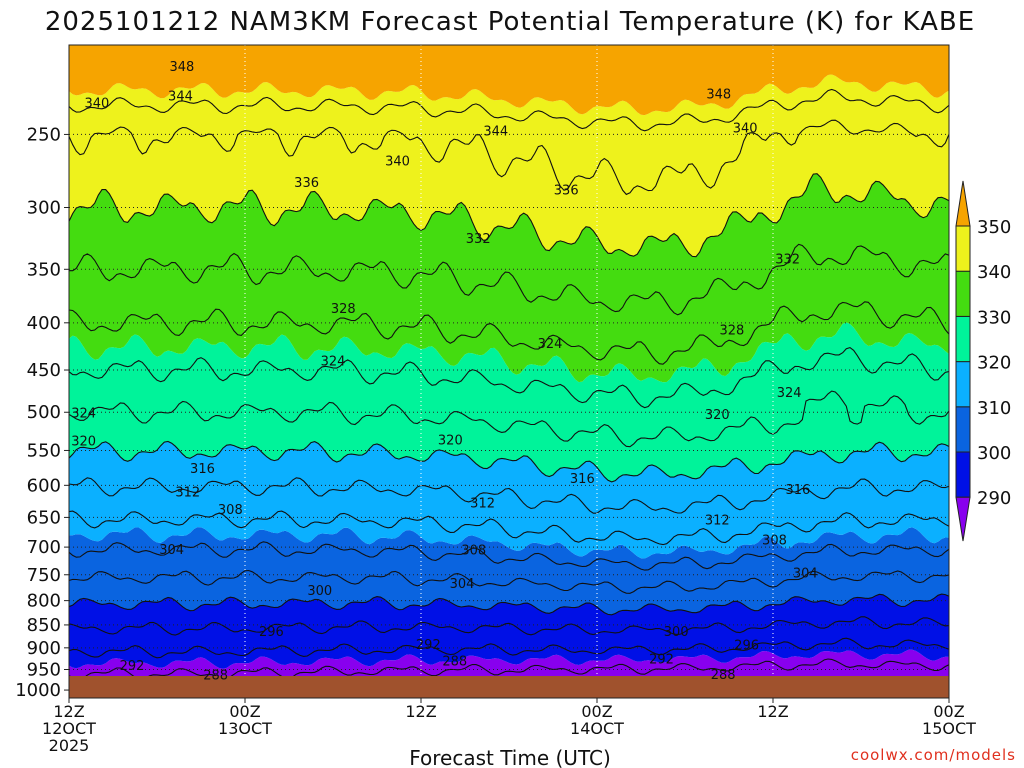 This screenshot has height=768, width=1024. I want to click on colorbar: 290 300 310 320 330 340 350, so click(983, 361).